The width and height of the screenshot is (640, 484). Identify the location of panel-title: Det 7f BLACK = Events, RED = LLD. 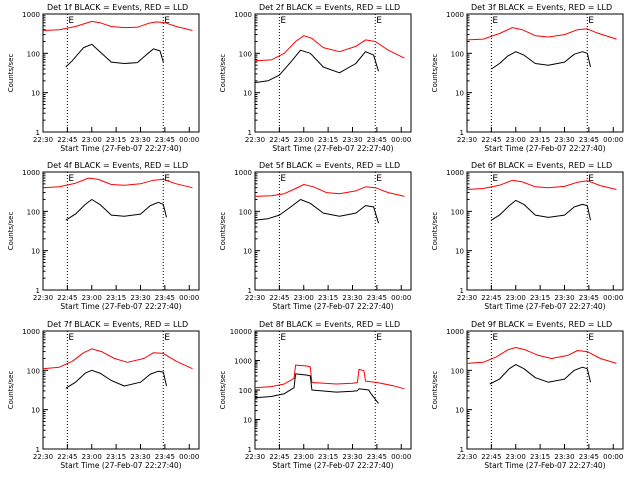
(117, 324).